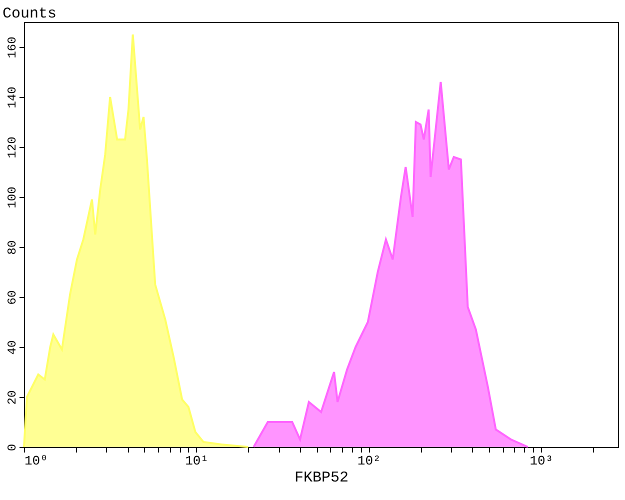 The height and width of the screenshot is (500, 625). What do you see at coordinates (321, 478) in the screenshot?
I see `x-axis-title: FKBP52` at bounding box center [321, 478].